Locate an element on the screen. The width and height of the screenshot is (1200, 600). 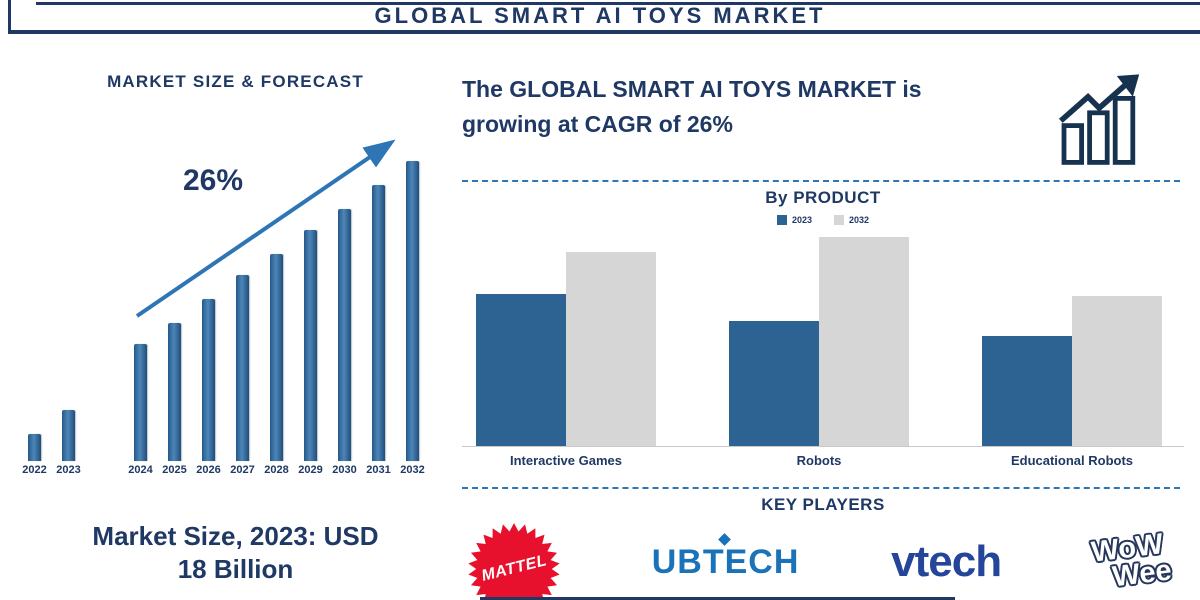
product-chart-legend: 2023 2032 is located at coordinates (823, 220).